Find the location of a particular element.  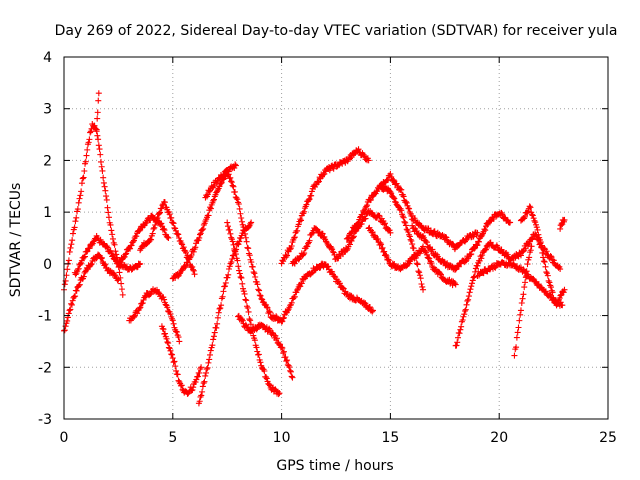

y-tick-label: 3 is located at coordinates (47, 110).